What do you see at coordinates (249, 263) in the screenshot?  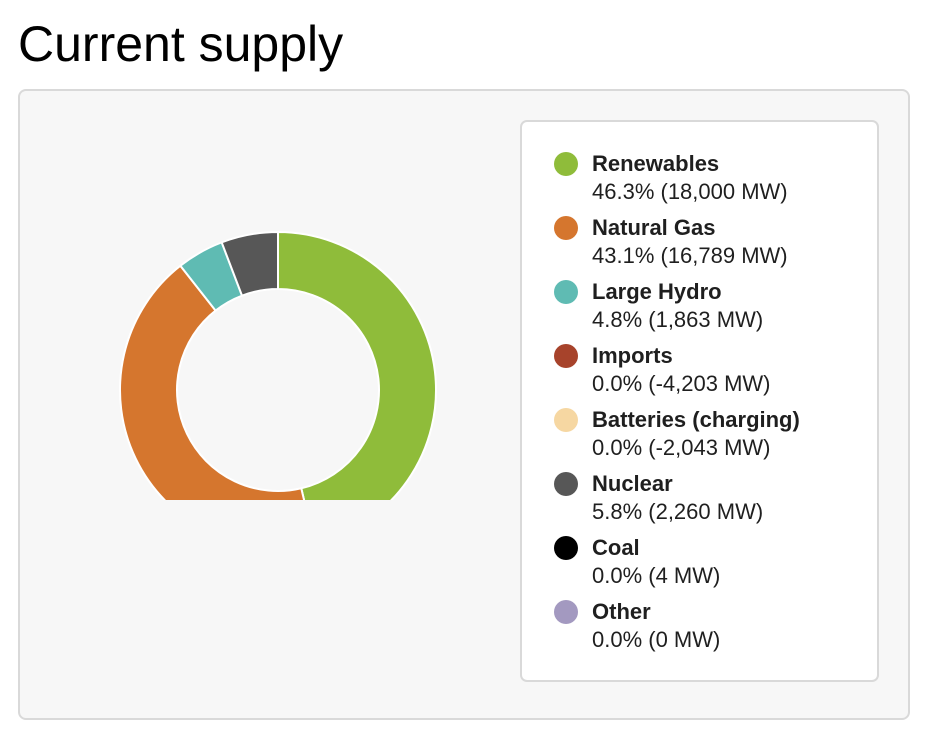 I see `donut-slice-nuclear` at bounding box center [249, 263].